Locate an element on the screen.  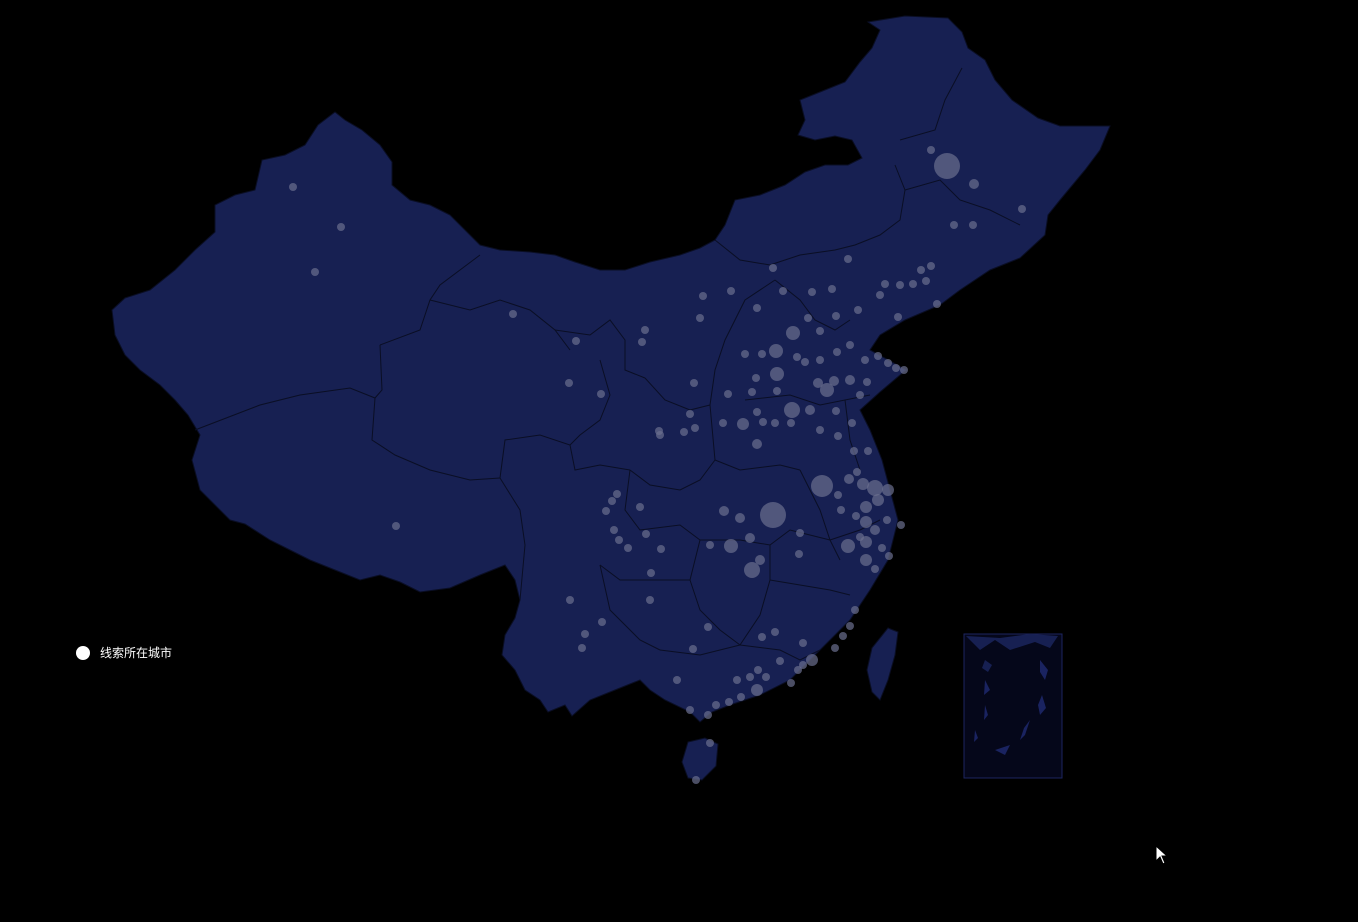
hainan-shape is located at coordinates (700, 759).